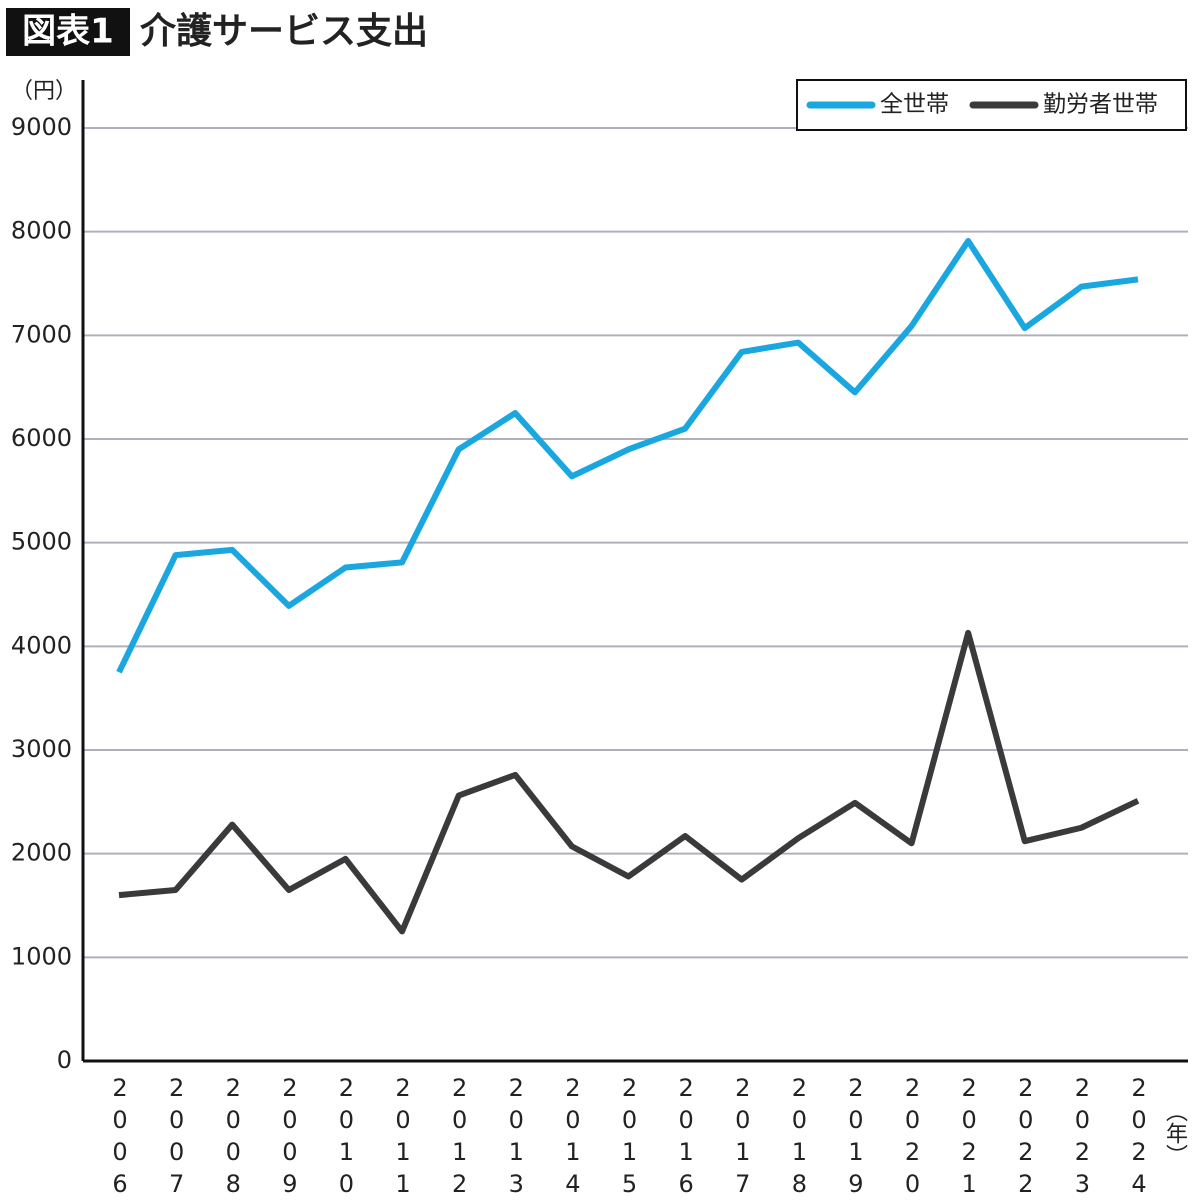 This screenshot has height=1202, width=1200. What do you see at coordinates (573, 1136) in the screenshot?
I see `x-tick-label: 2014` at bounding box center [573, 1136].